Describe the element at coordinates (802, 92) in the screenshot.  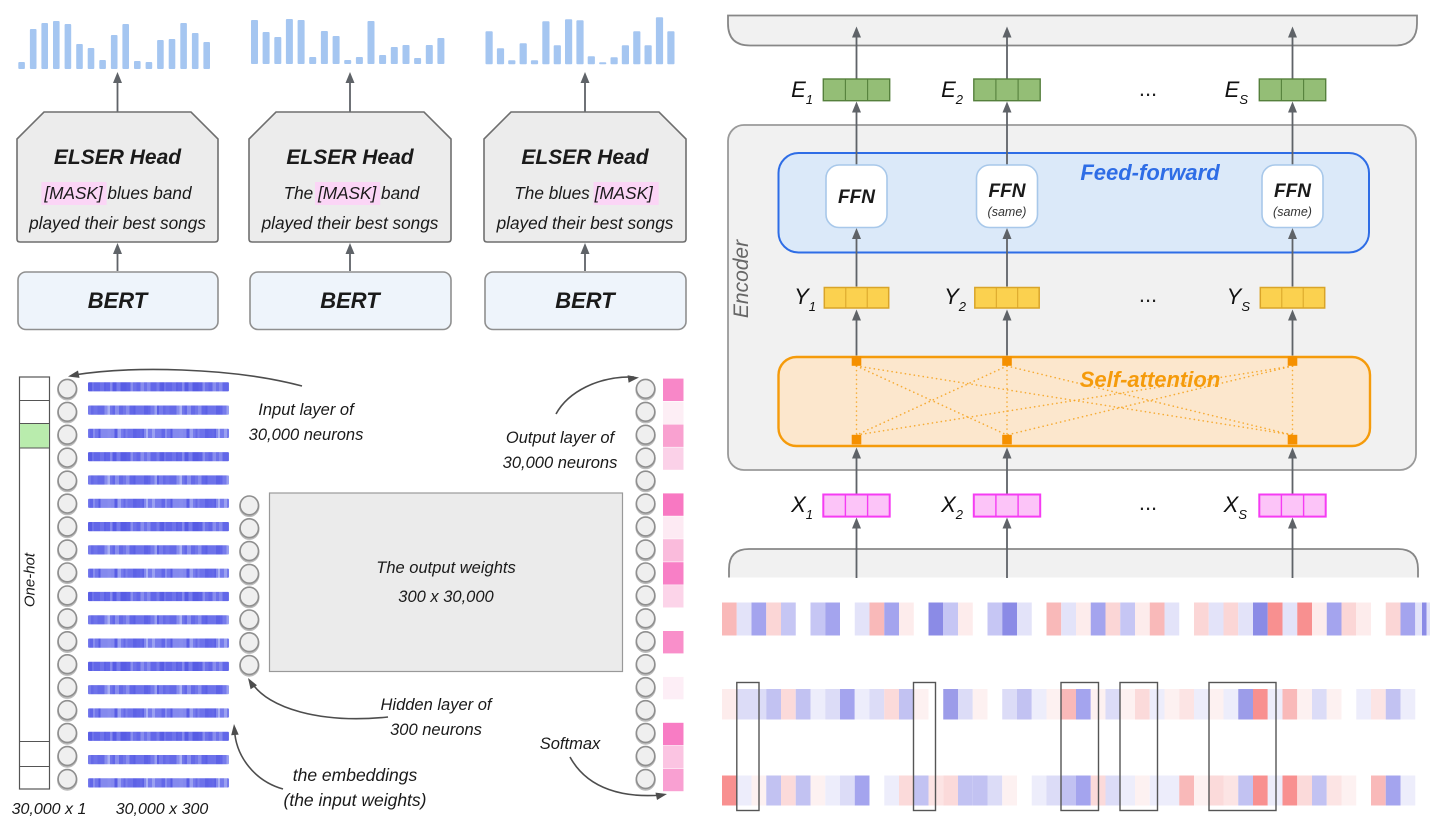
I see `svg-text: E1` at that location.